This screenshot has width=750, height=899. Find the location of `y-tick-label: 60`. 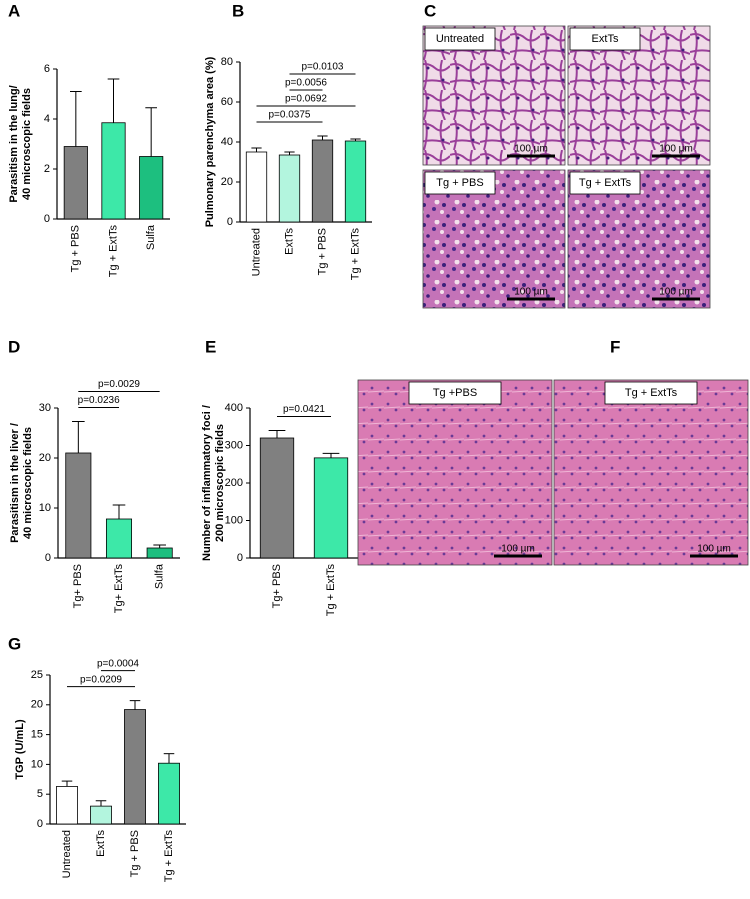

y-tick-label: 60 is located at coordinates (227, 102).